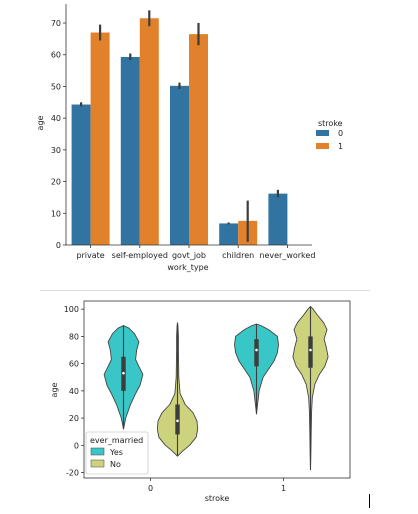  Describe the element at coordinates (56, 213) in the screenshot. I see `y-tick-label: 10` at that location.